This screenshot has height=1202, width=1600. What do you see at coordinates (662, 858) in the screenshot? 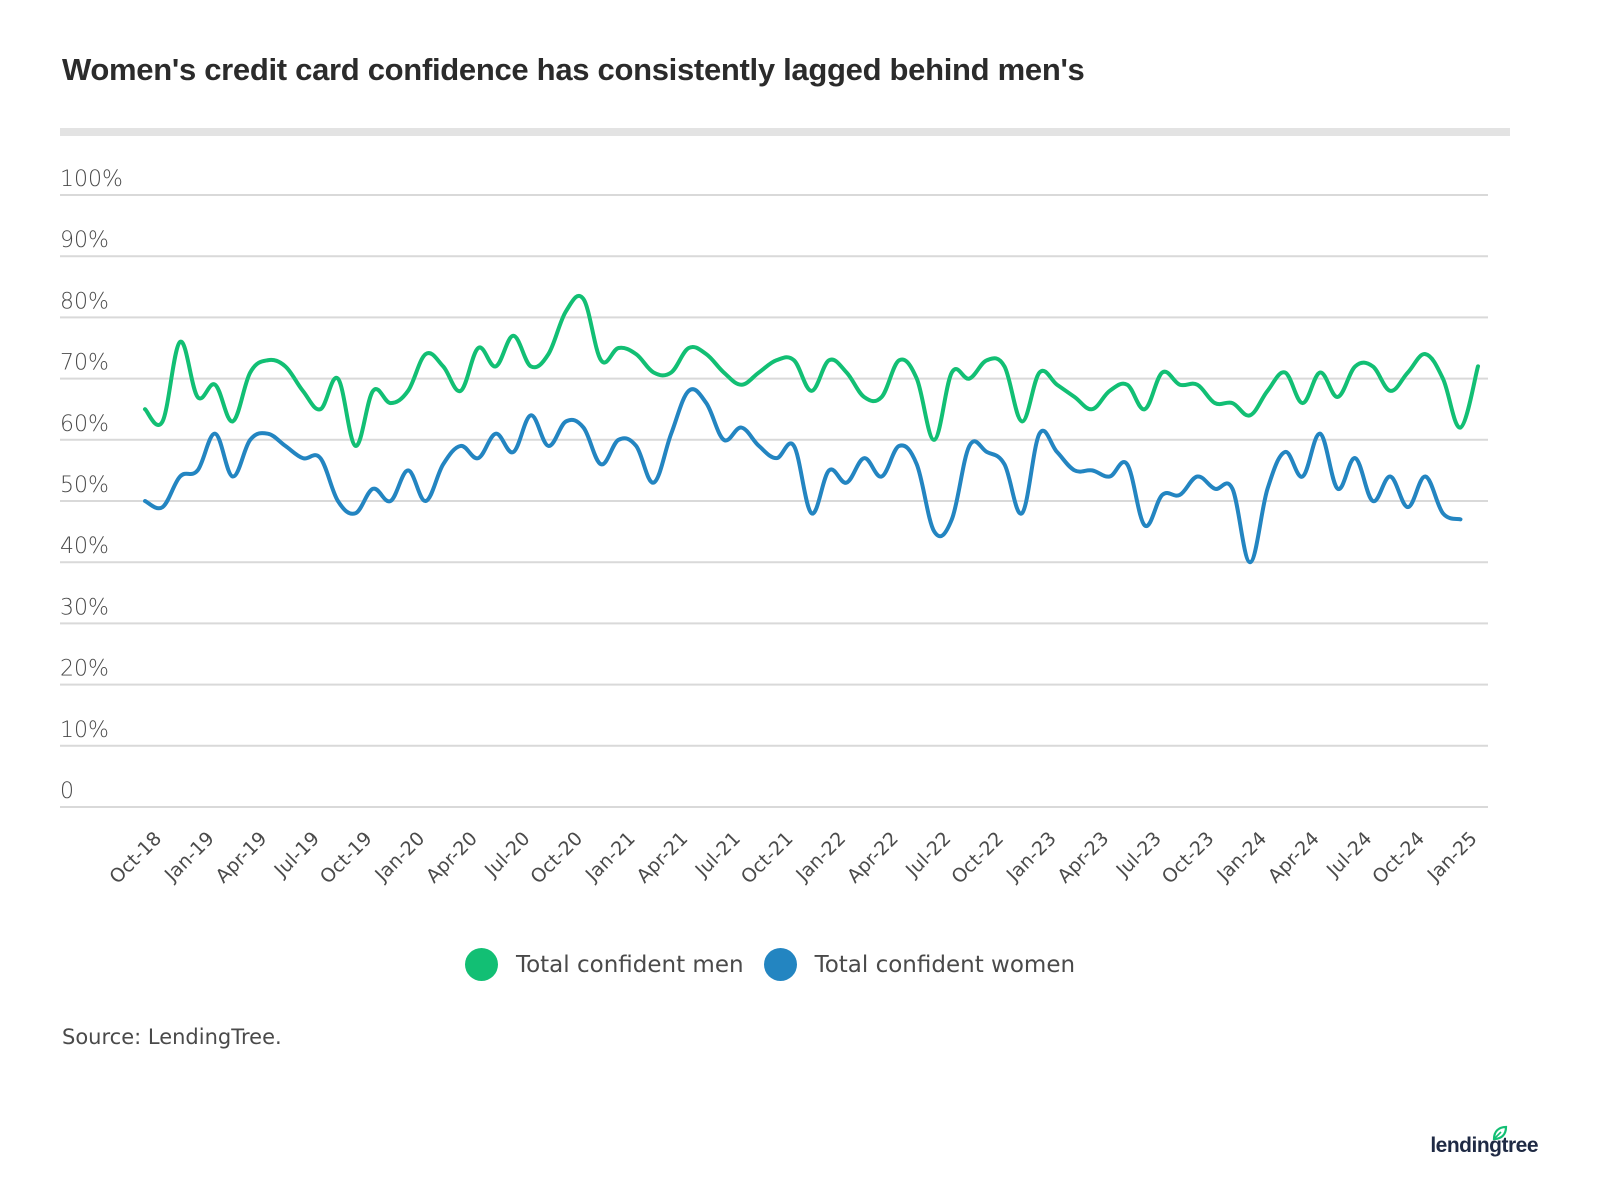
I see `x-tick-label: Apr-21` at bounding box center [662, 858].